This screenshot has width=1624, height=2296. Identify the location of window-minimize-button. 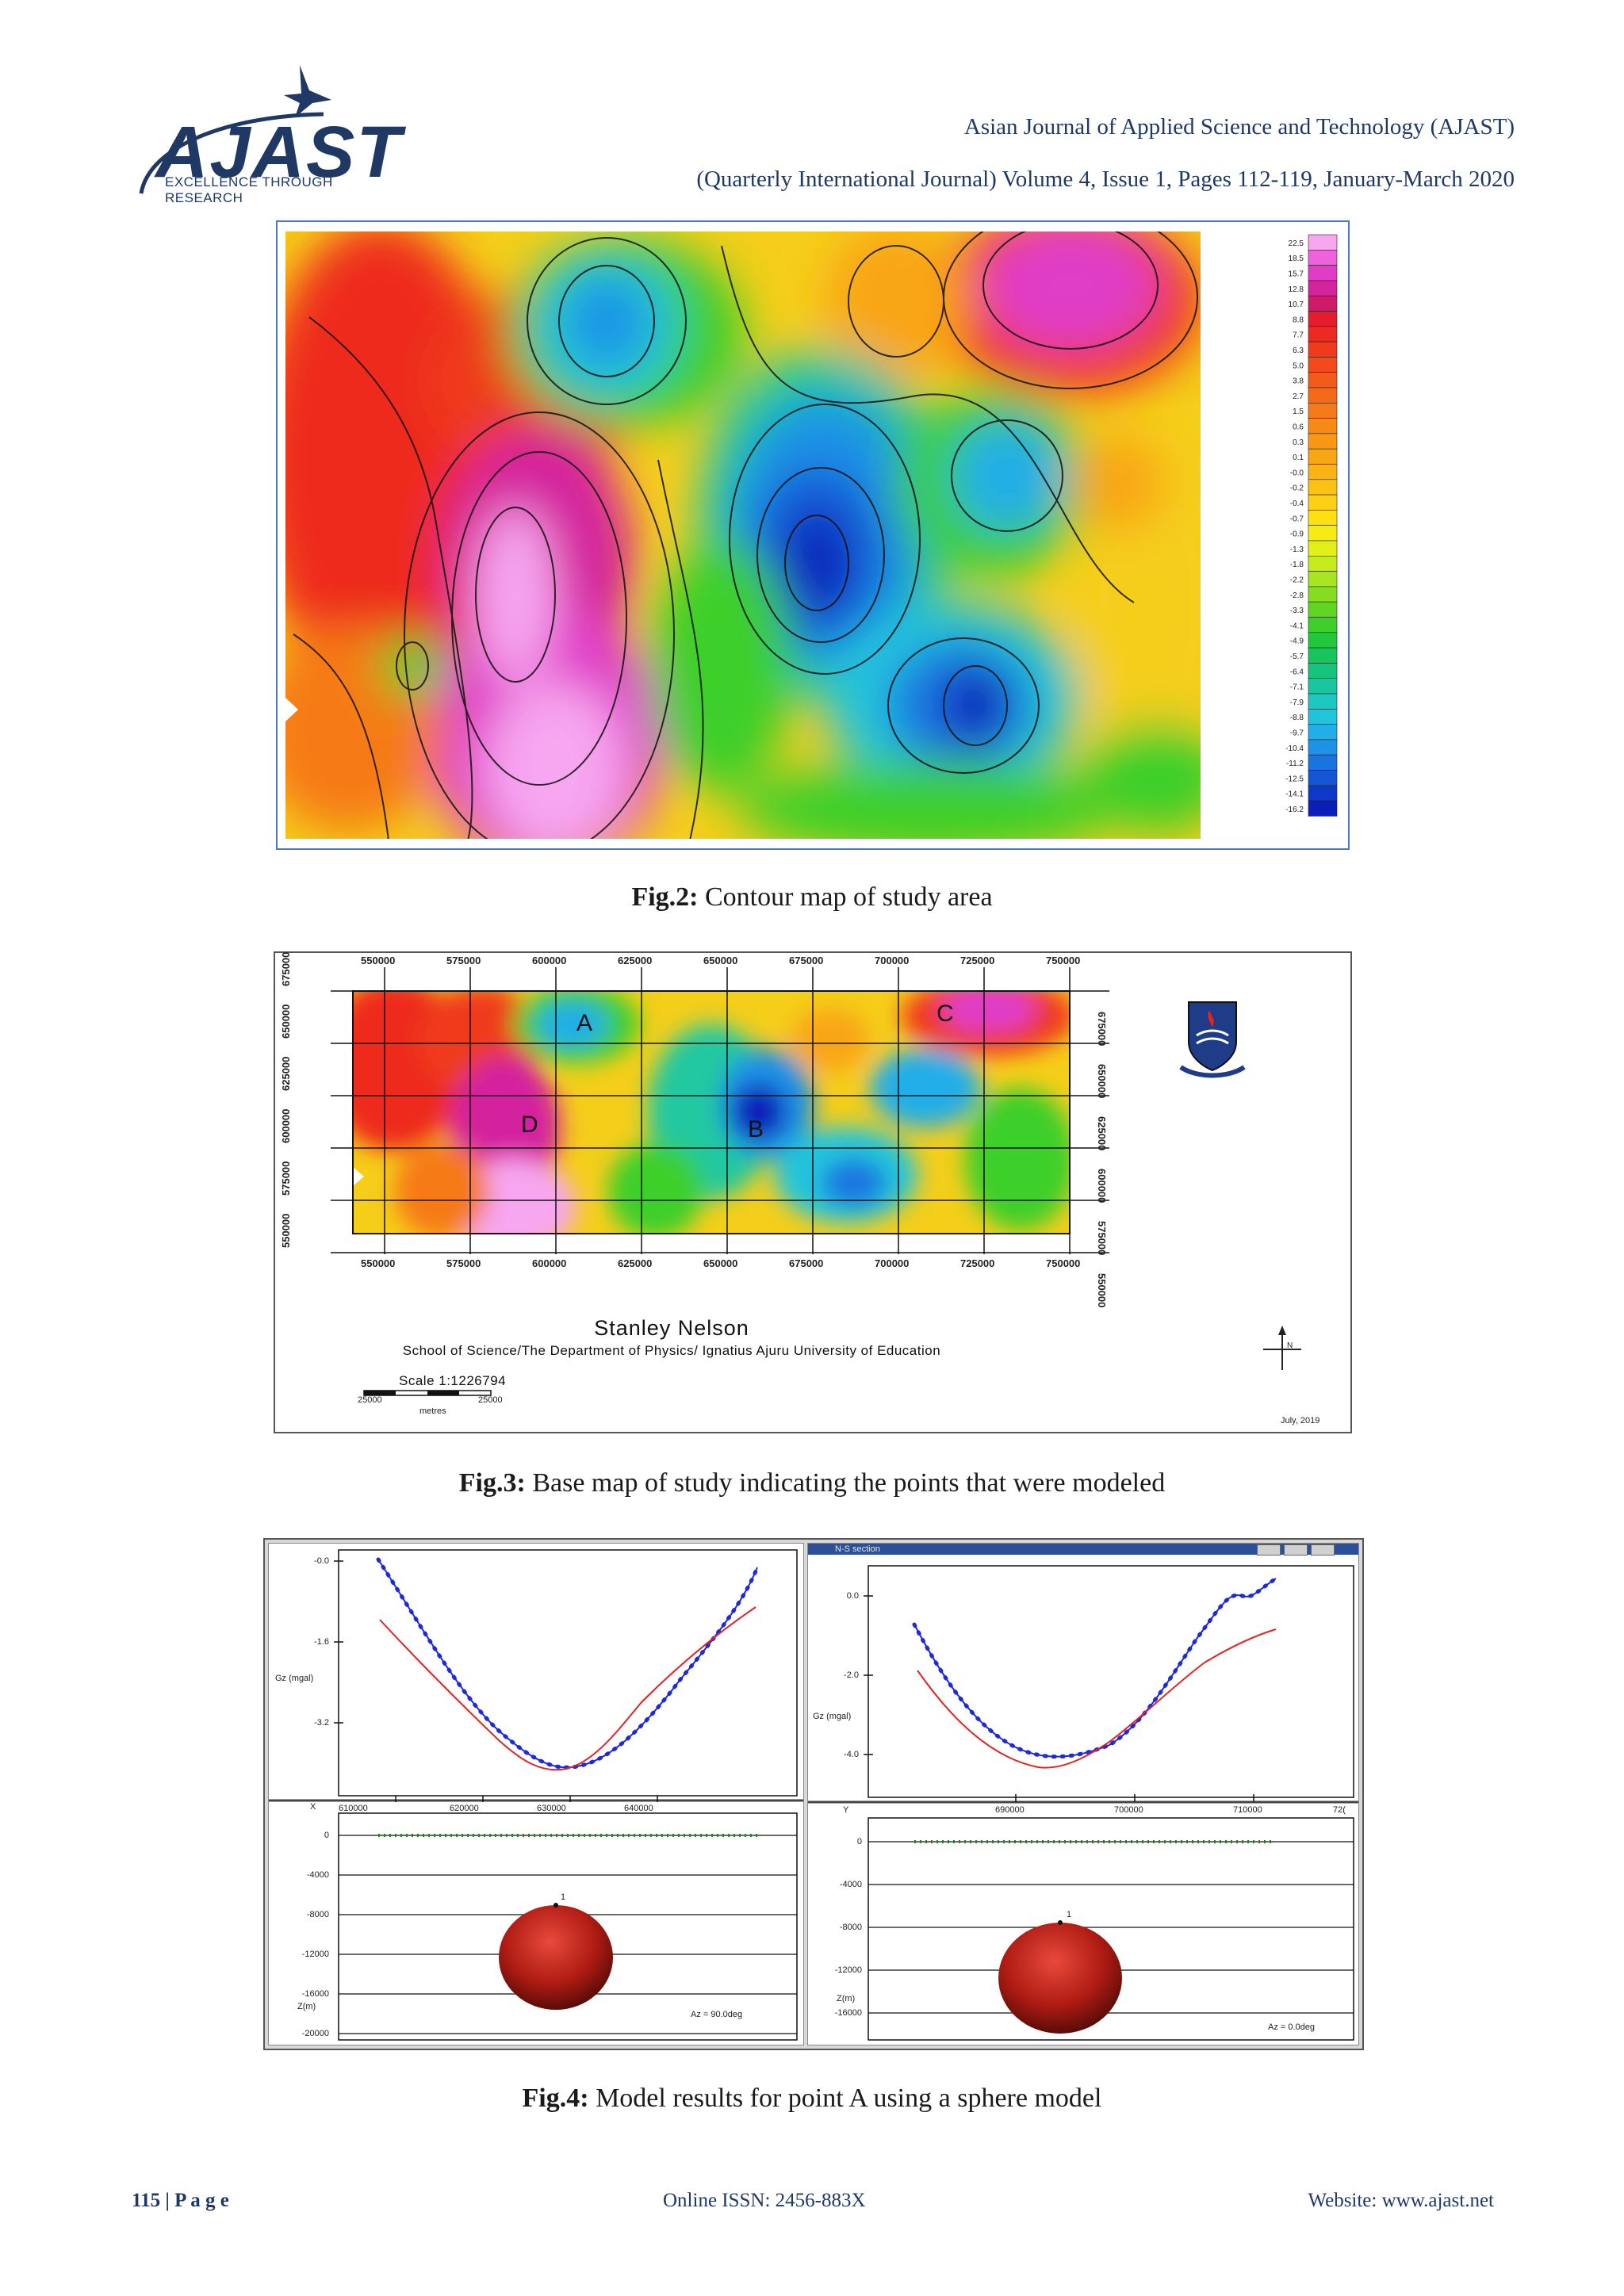
(1269, 1550).